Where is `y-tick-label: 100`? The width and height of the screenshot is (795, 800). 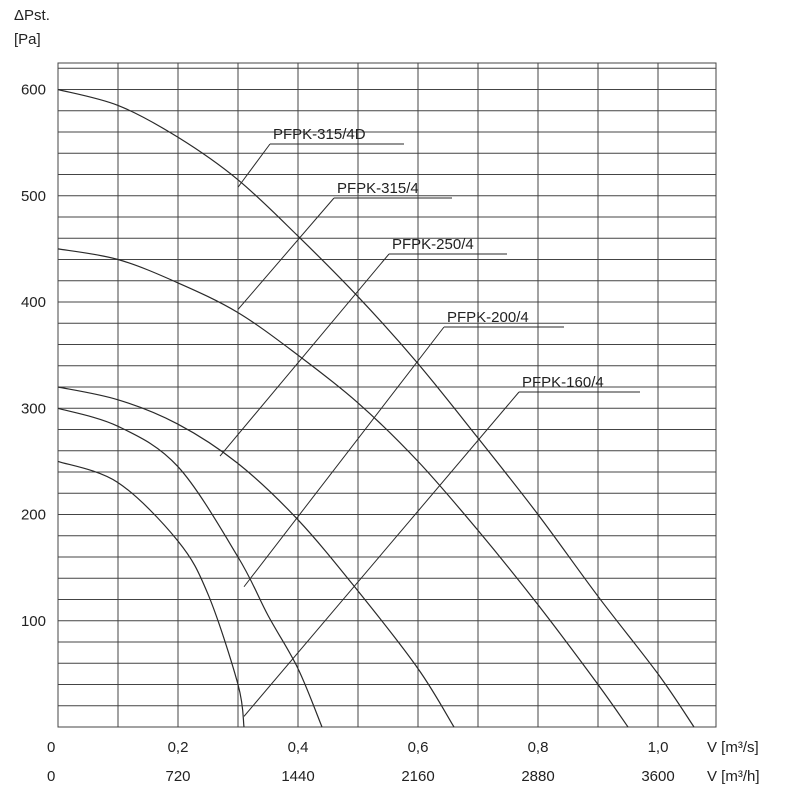
y-tick-label: 100 is located at coordinates (33, 621).